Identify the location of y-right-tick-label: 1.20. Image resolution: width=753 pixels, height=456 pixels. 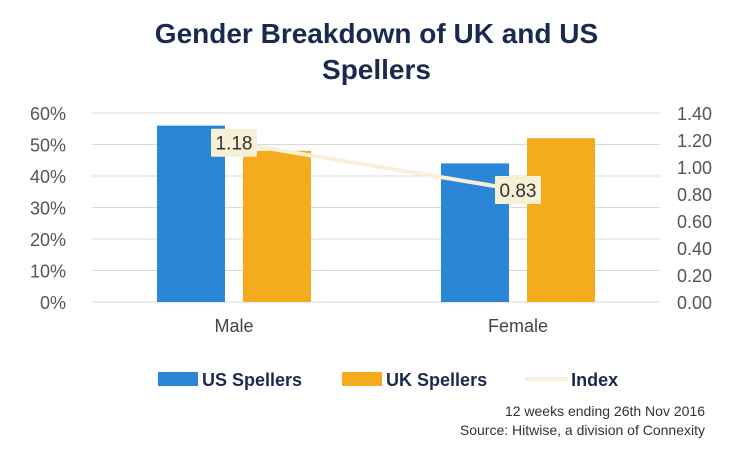
(694, 141).